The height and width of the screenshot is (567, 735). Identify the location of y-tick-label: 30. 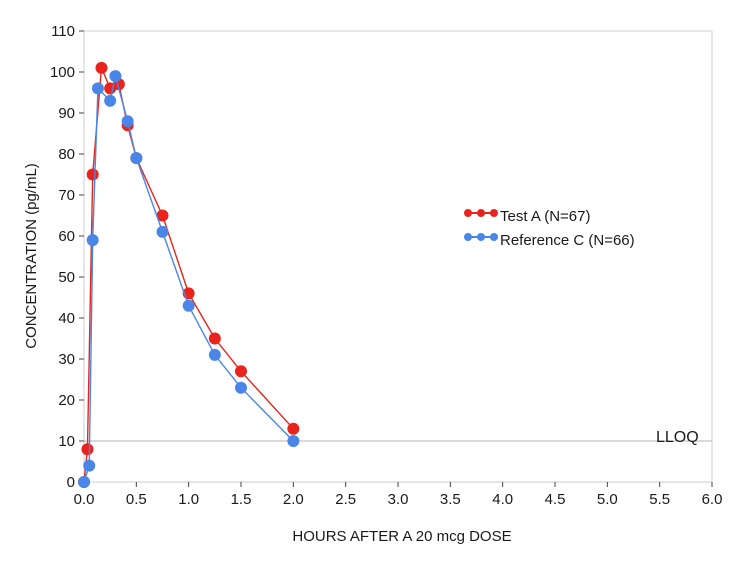
(66, 359).